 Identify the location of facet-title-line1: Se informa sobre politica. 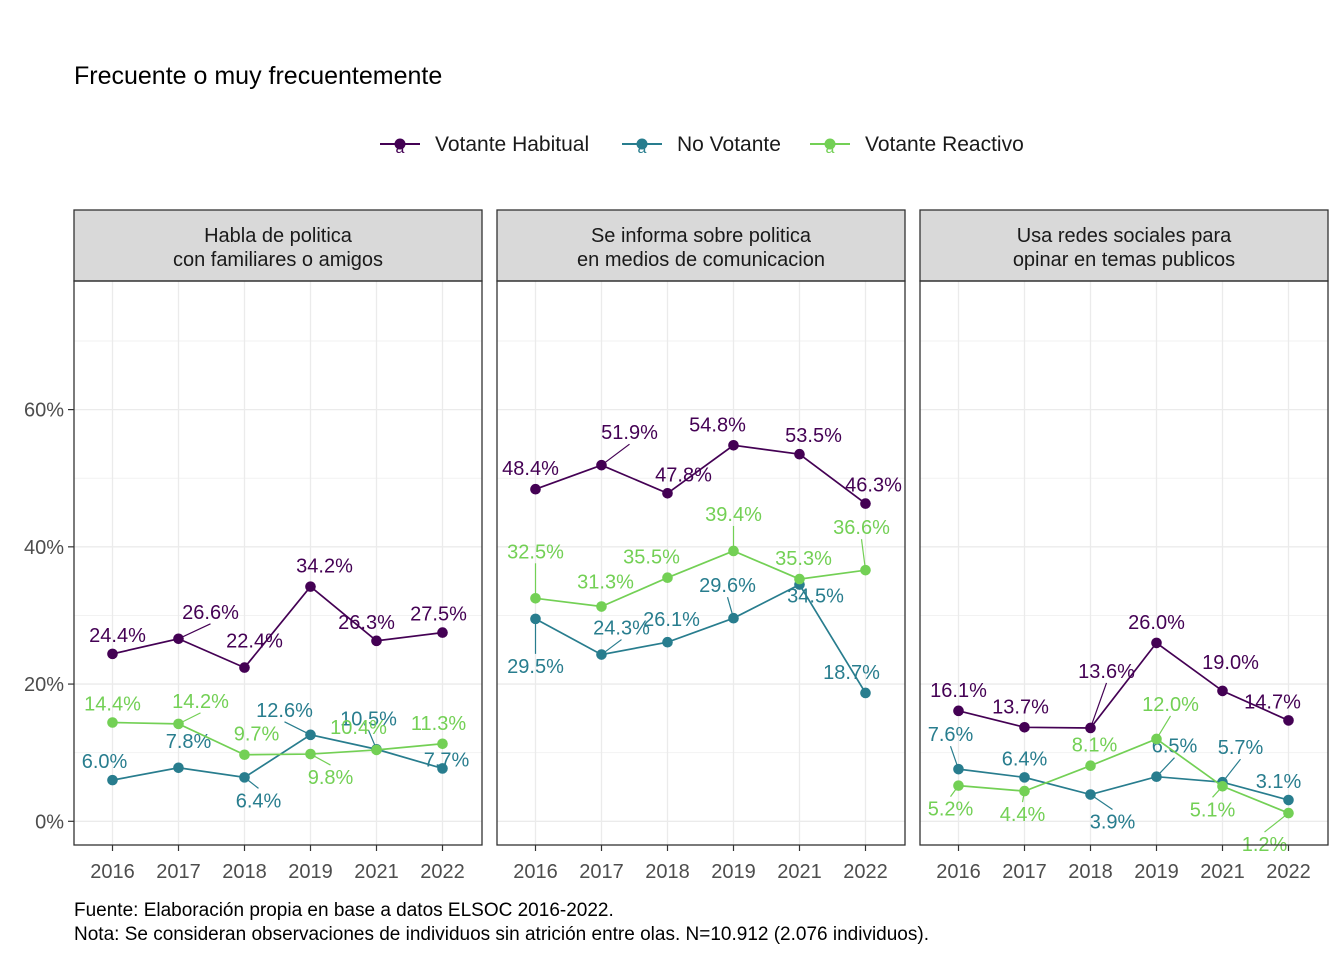
(701, 236).